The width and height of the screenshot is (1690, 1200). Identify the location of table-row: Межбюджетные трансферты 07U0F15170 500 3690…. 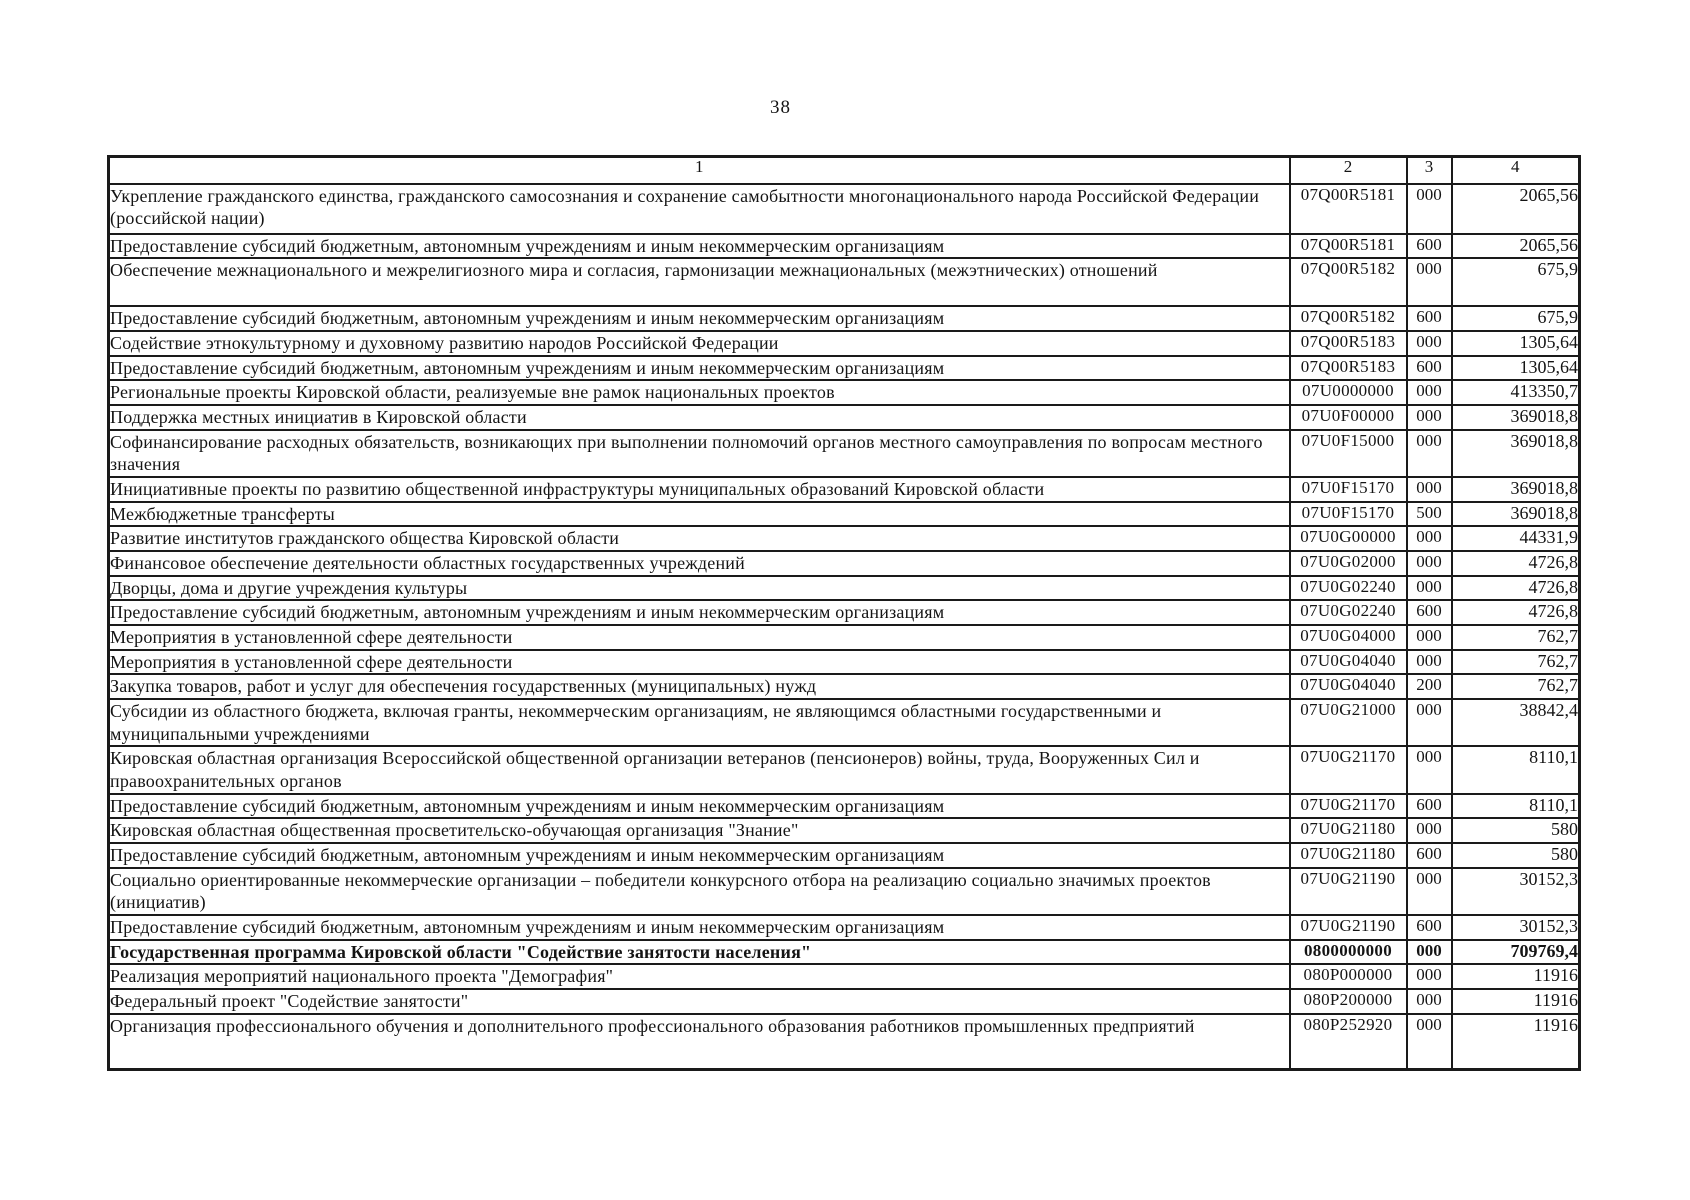
(844, 514).